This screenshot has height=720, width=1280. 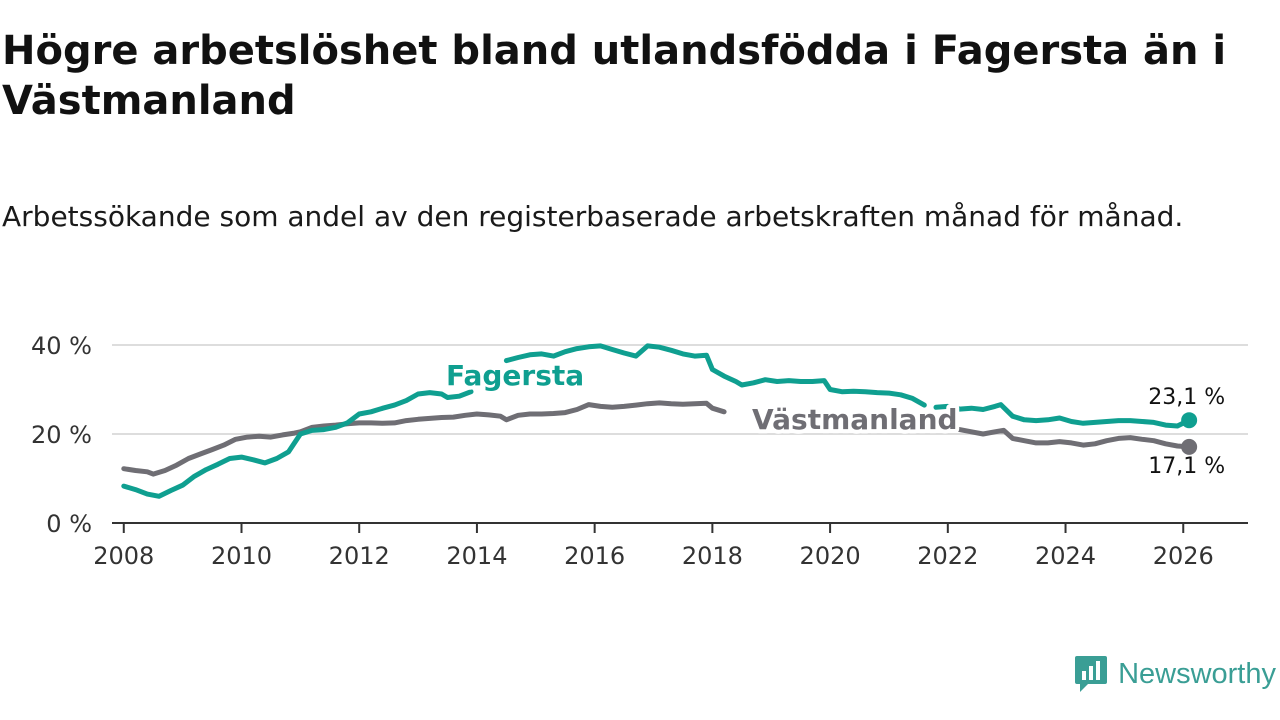 I want to click on end-dot-fagersta, so click(x=1189, y=420).